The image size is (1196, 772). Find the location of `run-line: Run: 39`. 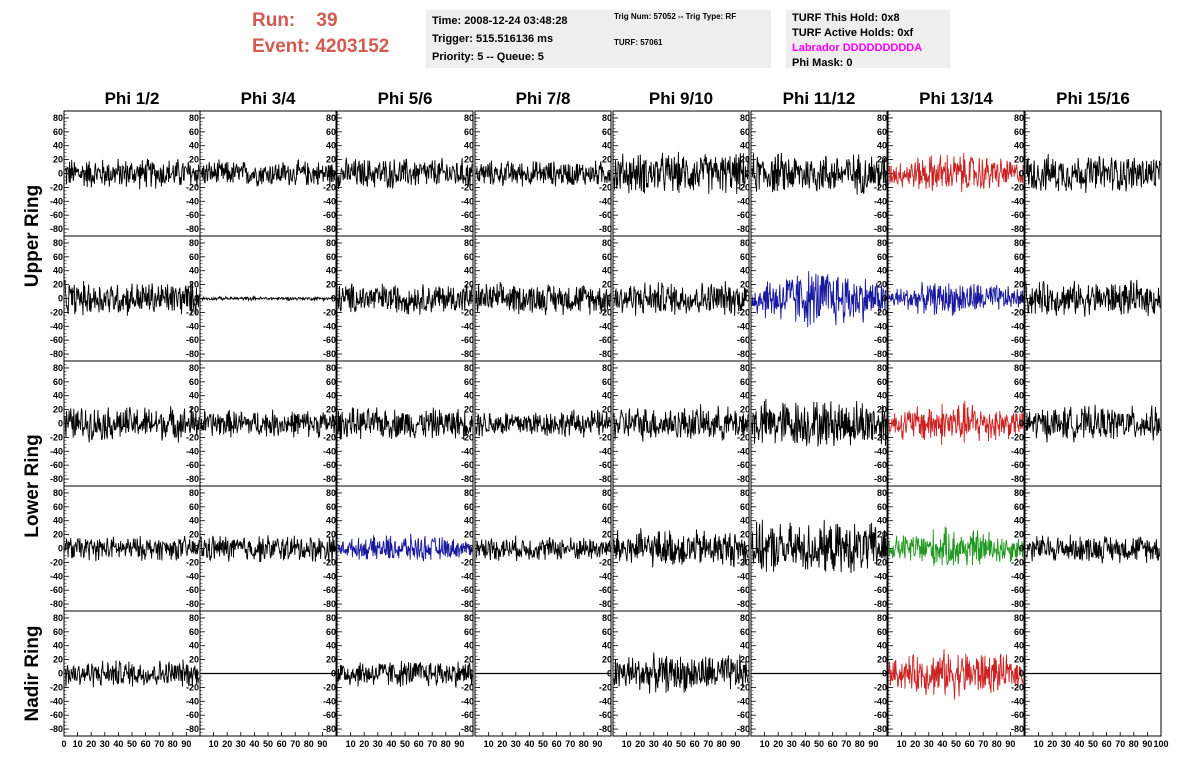

run-line: Run: 39 is located at coordinates (337, 21).